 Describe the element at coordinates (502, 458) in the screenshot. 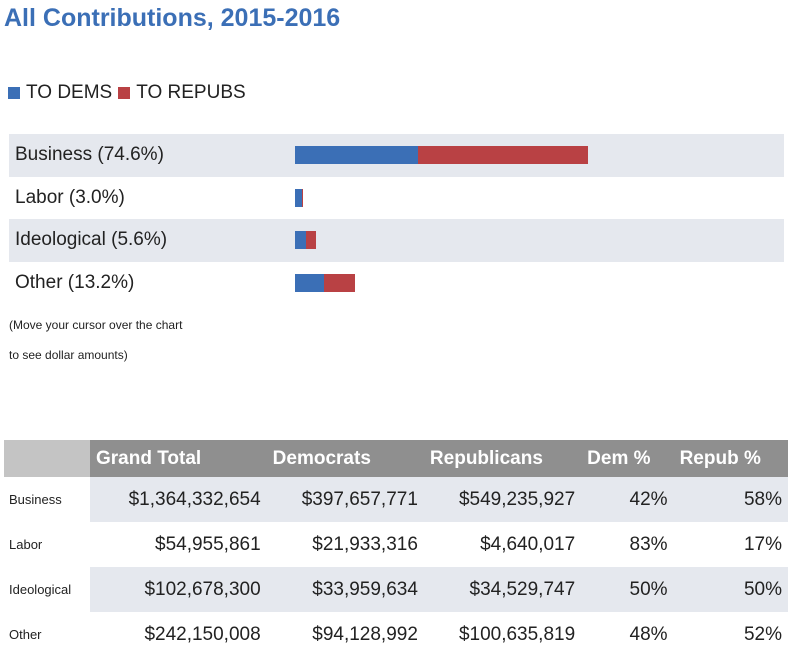

I see `col-header-republicans: Republicans` at that location.